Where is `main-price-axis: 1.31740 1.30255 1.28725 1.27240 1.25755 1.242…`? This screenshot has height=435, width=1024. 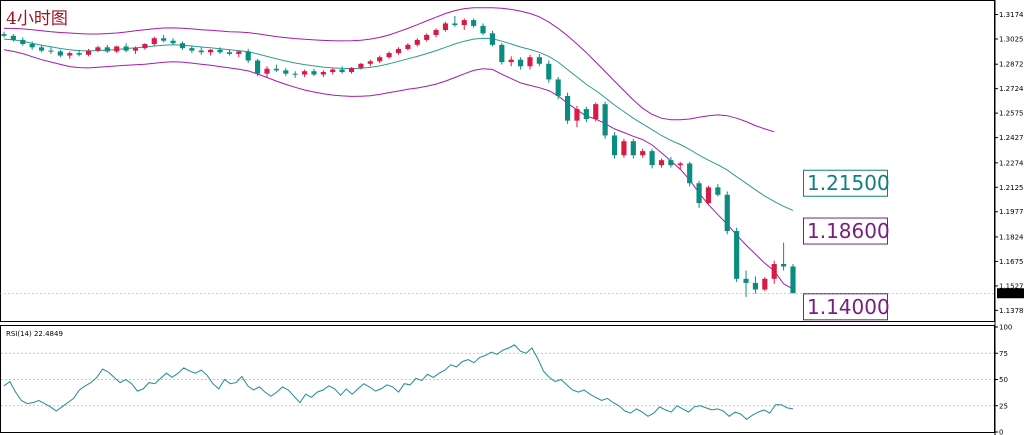
main-price-axis: 1.31740 1.30255 1.28725 1.27240 1.25755 1.242… is located at coordinates (1009, 163).